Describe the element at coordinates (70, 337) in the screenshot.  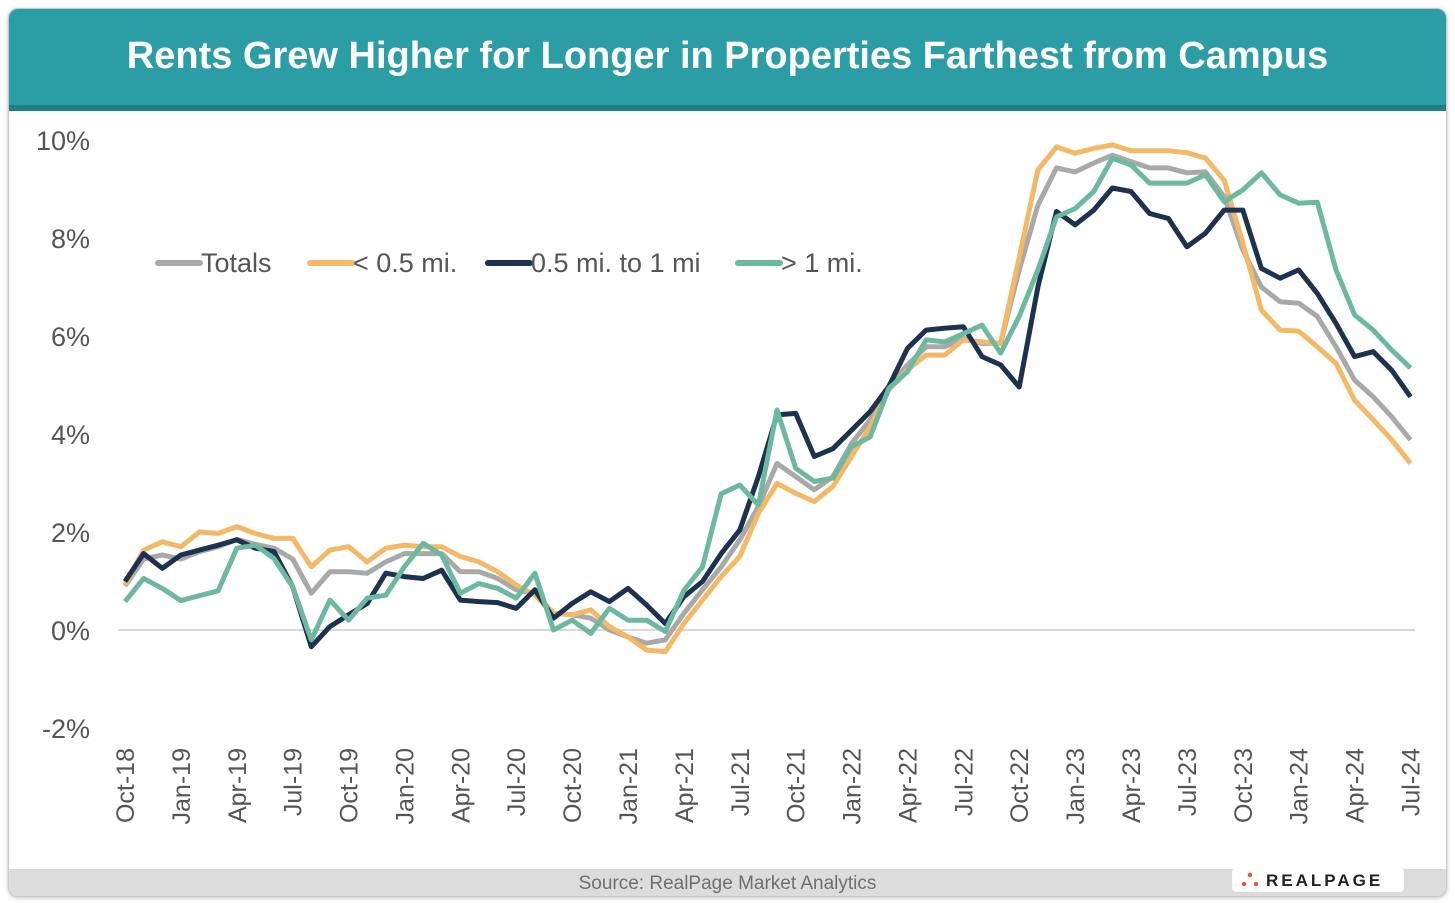
I see `y-tick-label: 6%` at that location.